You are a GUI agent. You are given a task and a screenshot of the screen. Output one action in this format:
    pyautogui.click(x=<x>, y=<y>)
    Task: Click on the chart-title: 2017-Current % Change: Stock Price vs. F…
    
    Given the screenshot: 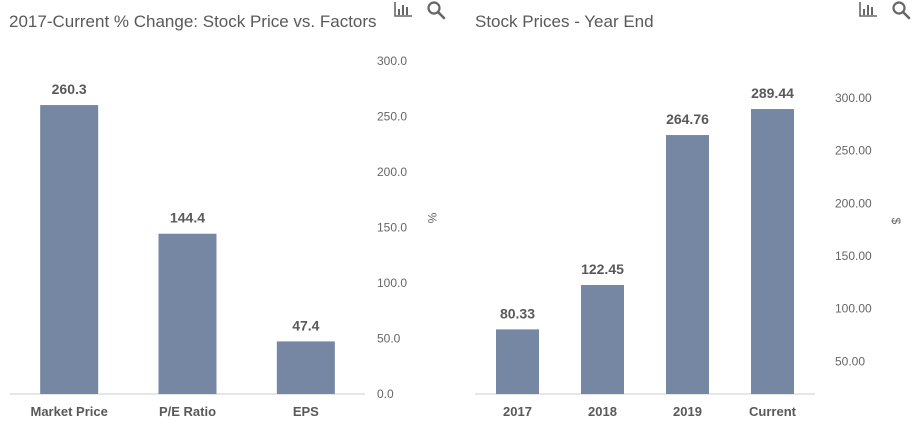 What is the action you would take?
    pyautogui.click(x=193, y=21)
    